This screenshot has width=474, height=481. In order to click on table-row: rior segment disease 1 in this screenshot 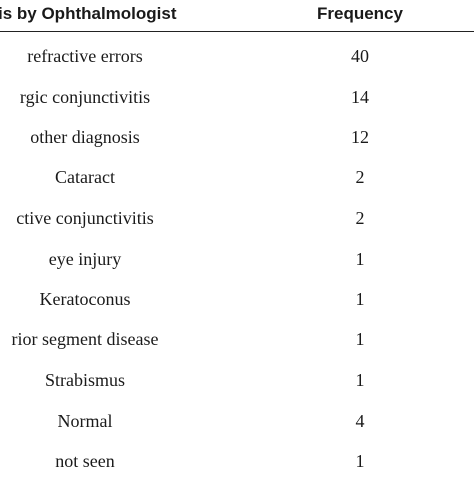, I will do `click(237, 339)`.